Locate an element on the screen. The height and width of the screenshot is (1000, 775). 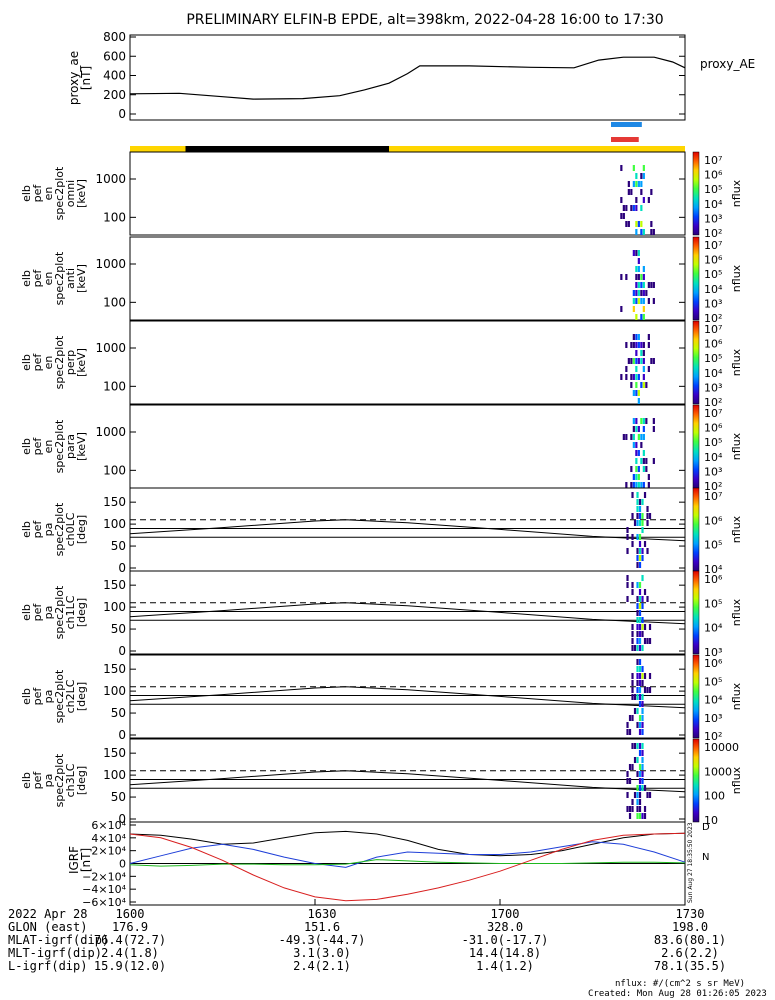
proxy-ae-panel: 800 600 400 200 0 proxy_AE proxy_ae[nT] is located at coordinates (411, 75).